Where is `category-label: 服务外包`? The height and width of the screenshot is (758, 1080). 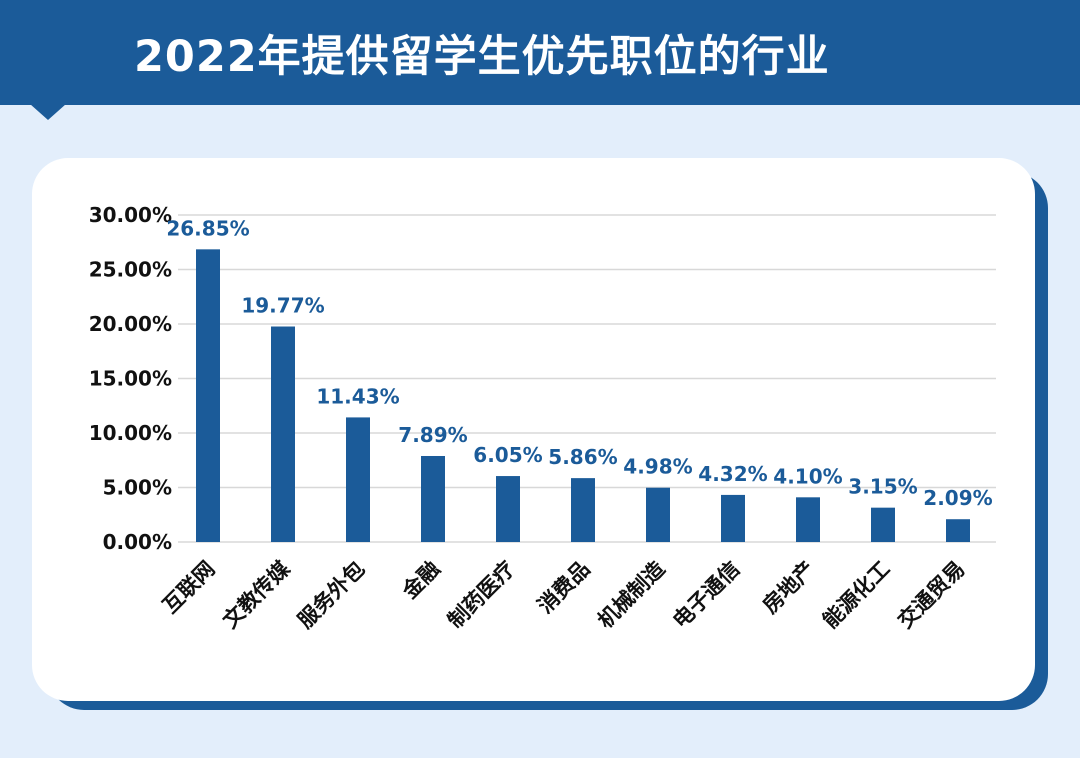 category-label: 服务外包 is located at coordinates (331, 595).